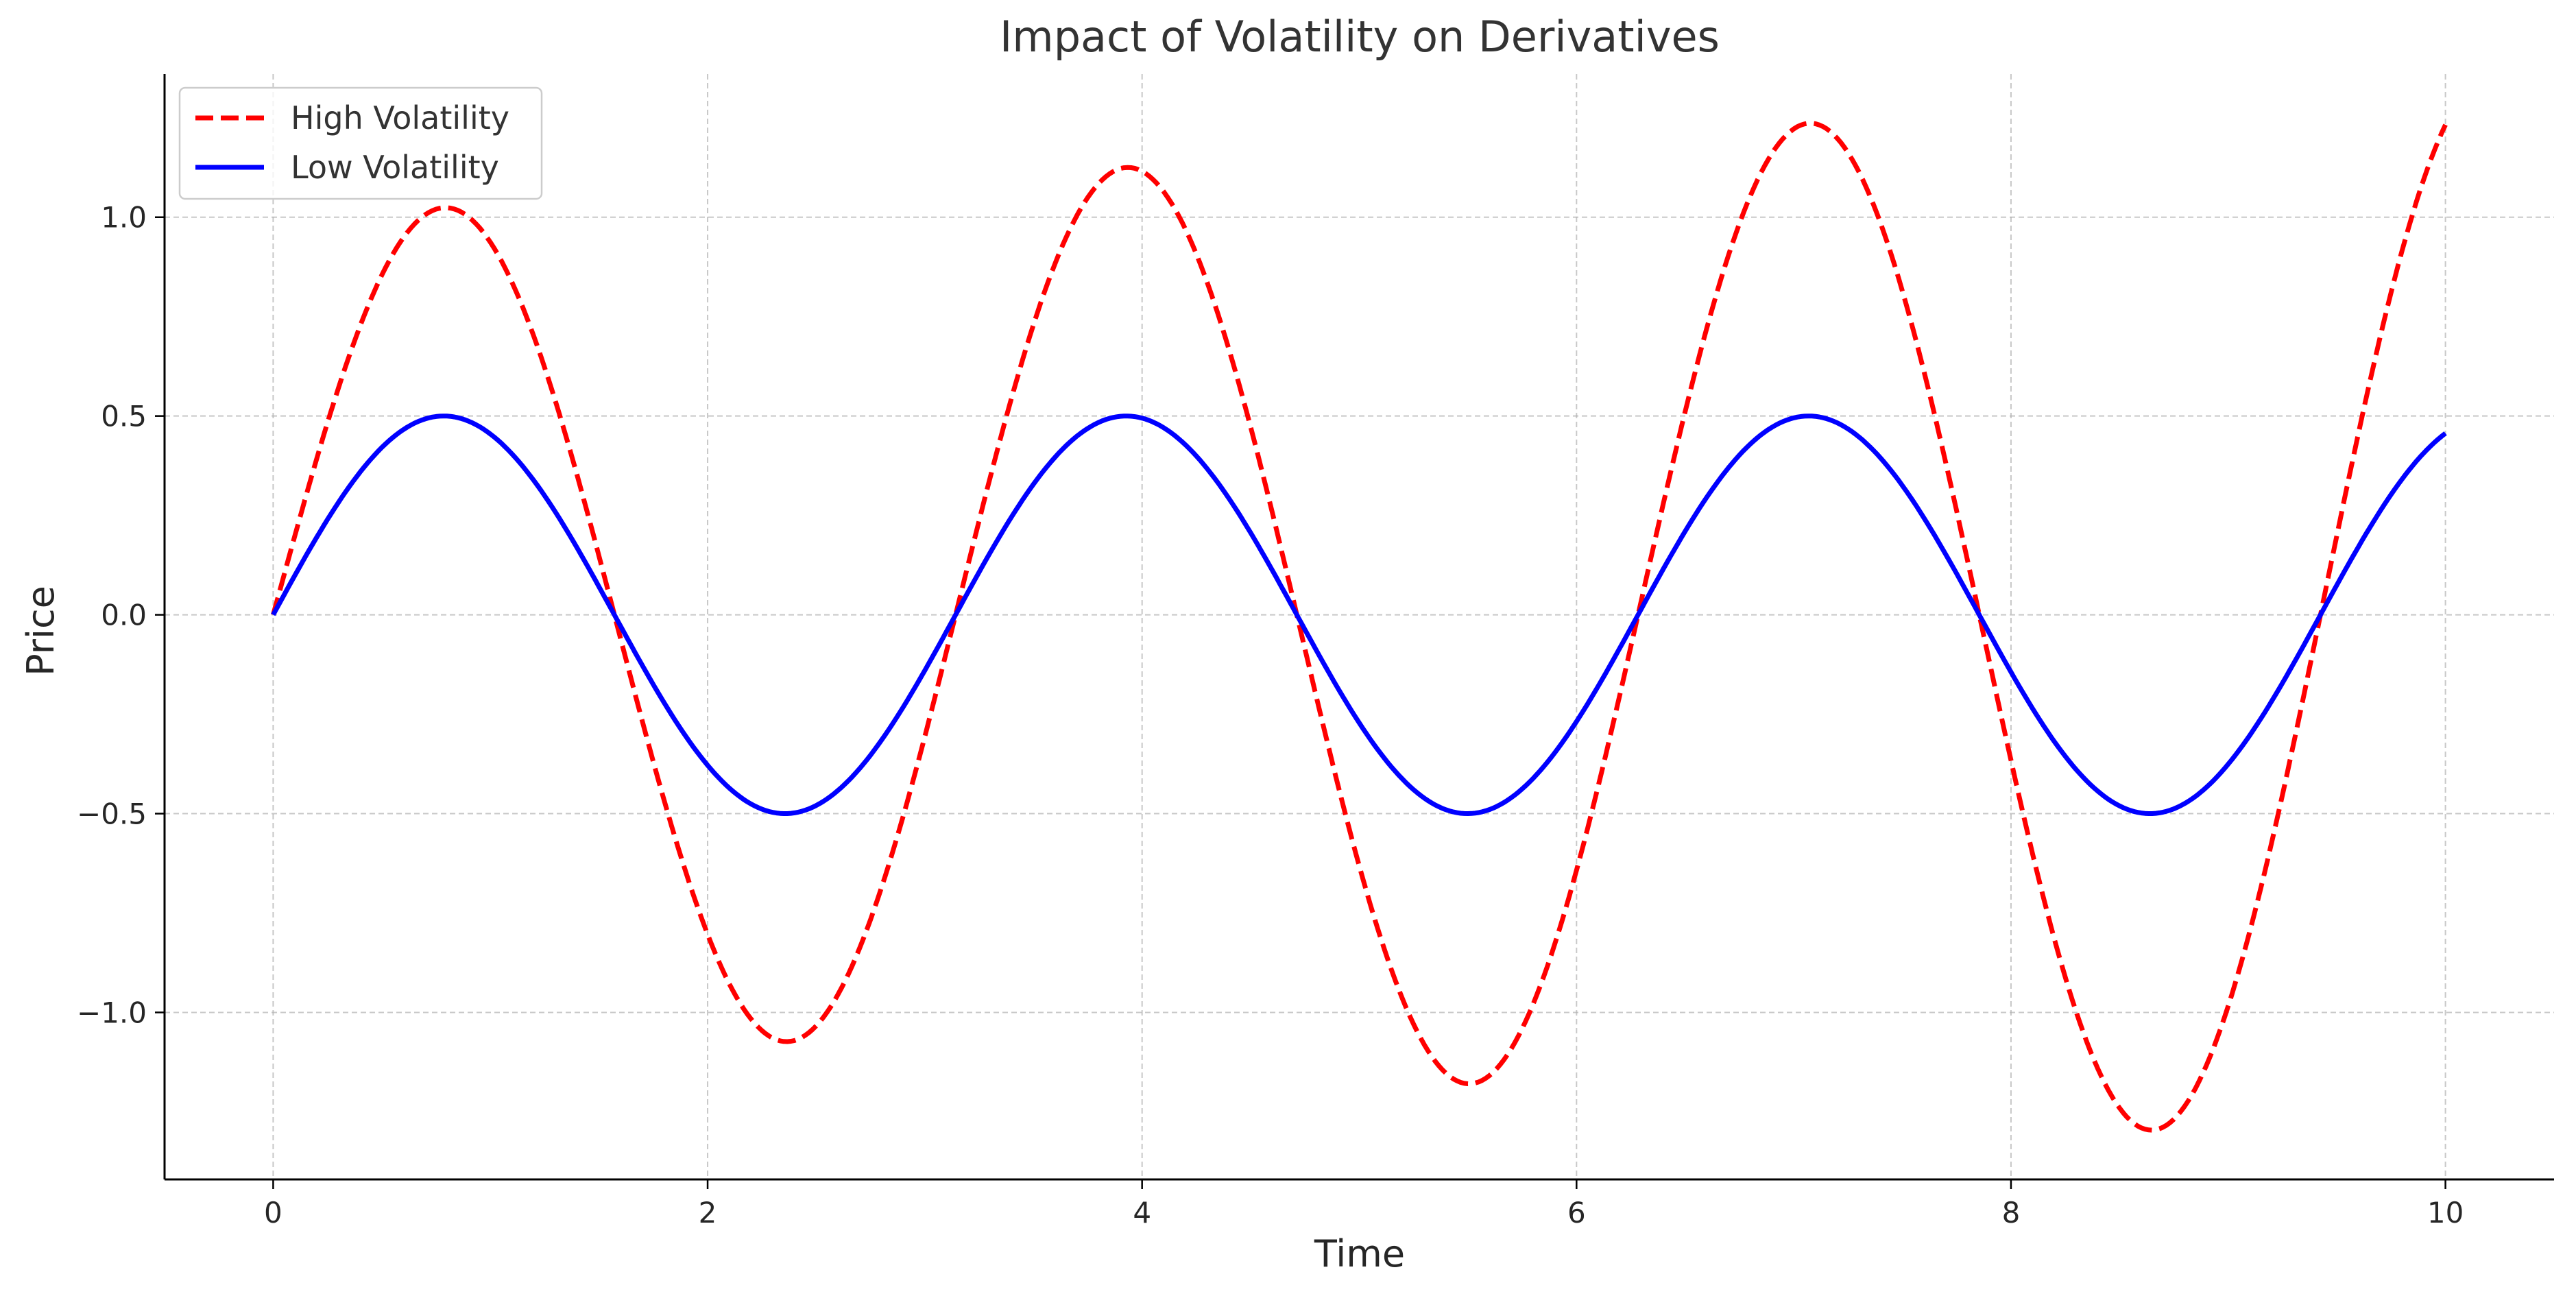  What do you see at coordinates (708, 1212) in the screenshot?
I see `x-tick-label: 2` at bounding box center [708, 1212].